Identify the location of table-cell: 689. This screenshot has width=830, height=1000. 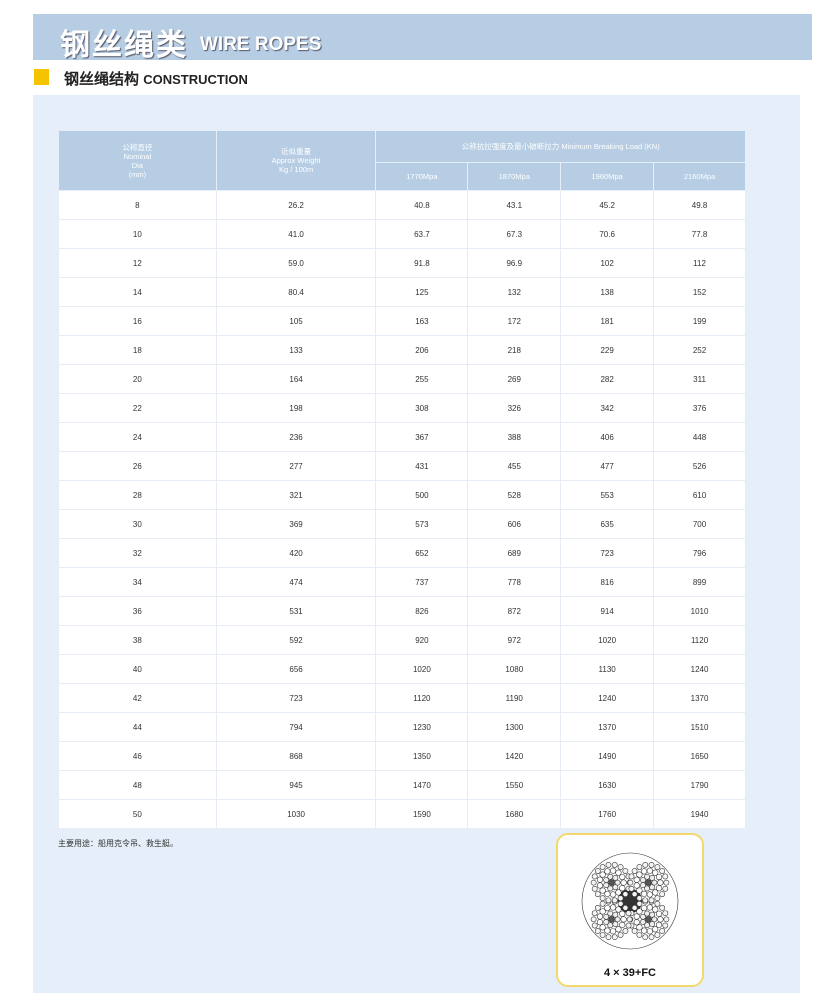
(514, 553).